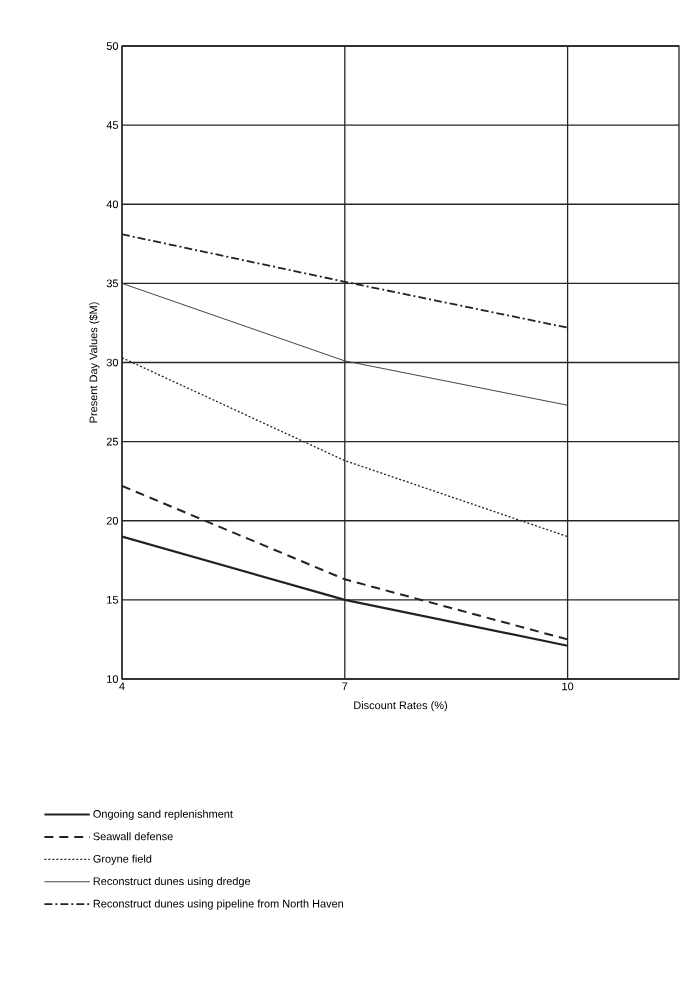  Describe the element at coordinates (163, 814) in the screenshot. I see `legend-label: Ongoing sand replenishment` at that location.